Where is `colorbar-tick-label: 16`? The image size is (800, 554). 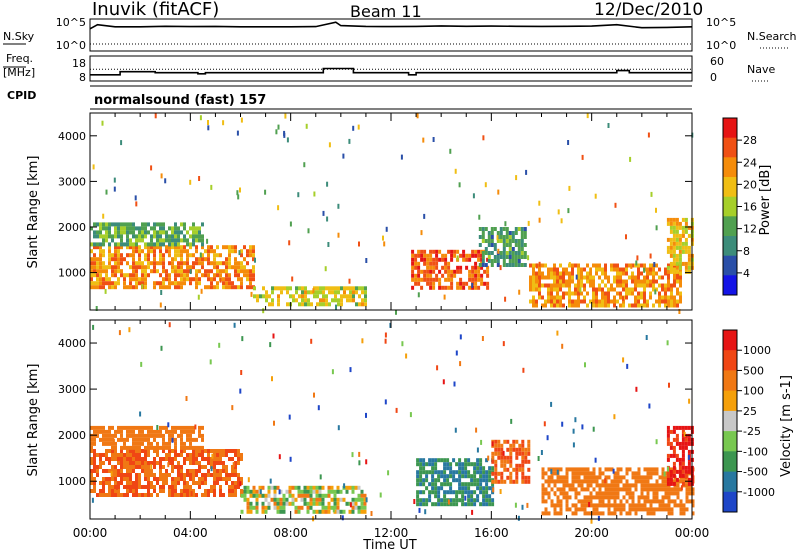
colorbar-tick-label: 16 is located at coordinates (750, 207).